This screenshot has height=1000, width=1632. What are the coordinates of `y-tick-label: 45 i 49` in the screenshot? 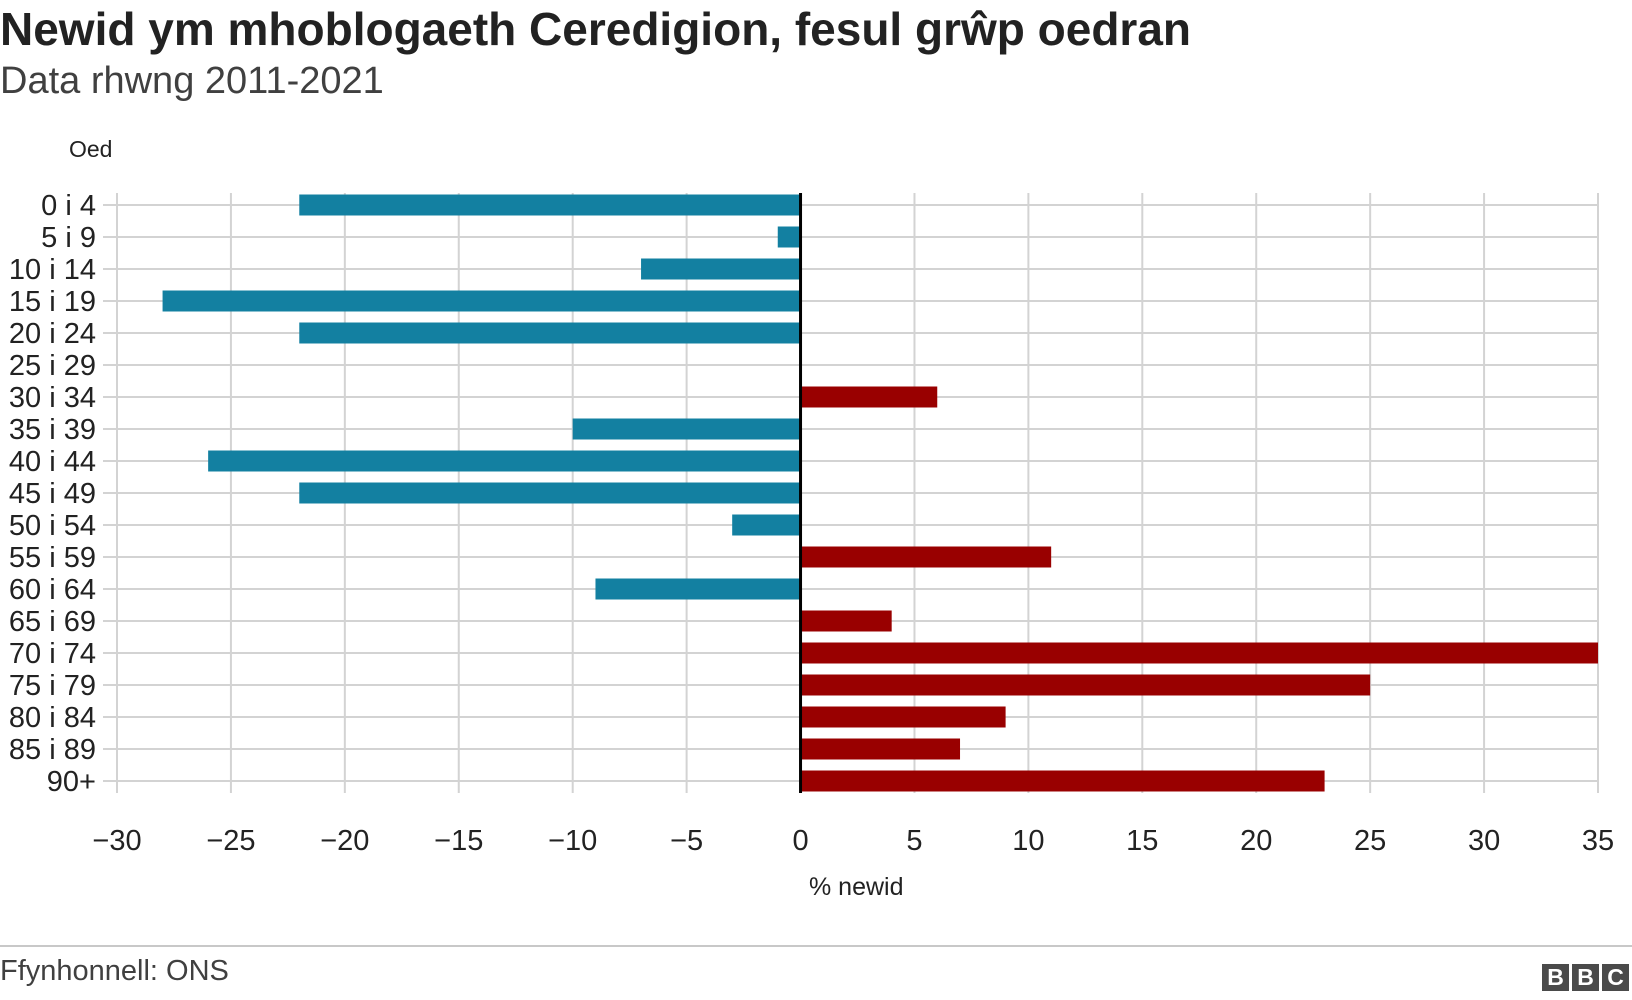 It's located at (52, 494).